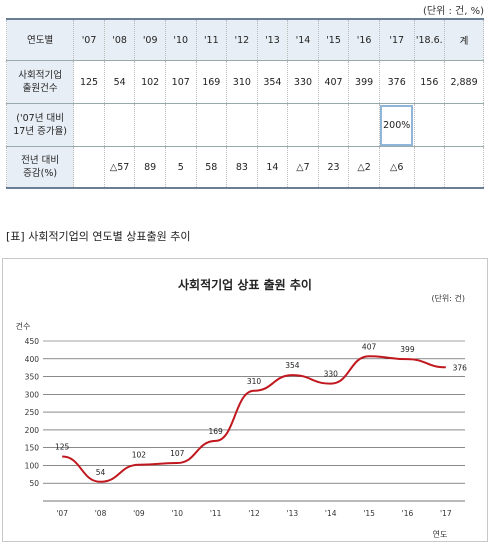 This screenshot has width=490, height=545. Describe the element at coordinates (364, 39) in the screenshot. I see `header-cell: '16` at that location.